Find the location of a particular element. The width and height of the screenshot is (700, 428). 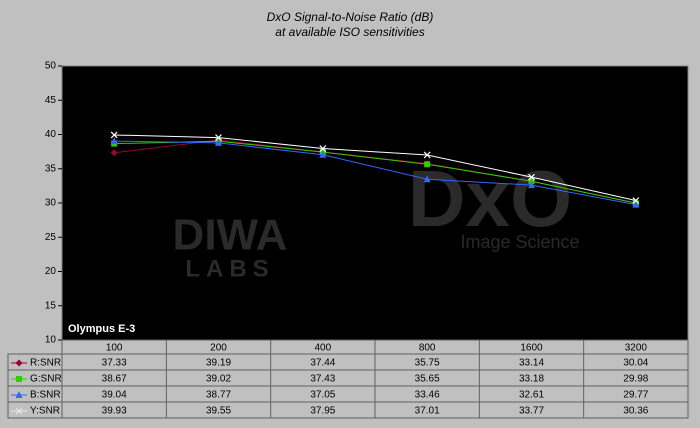

table-value: 37.43 is located at coordinates (322, 379).